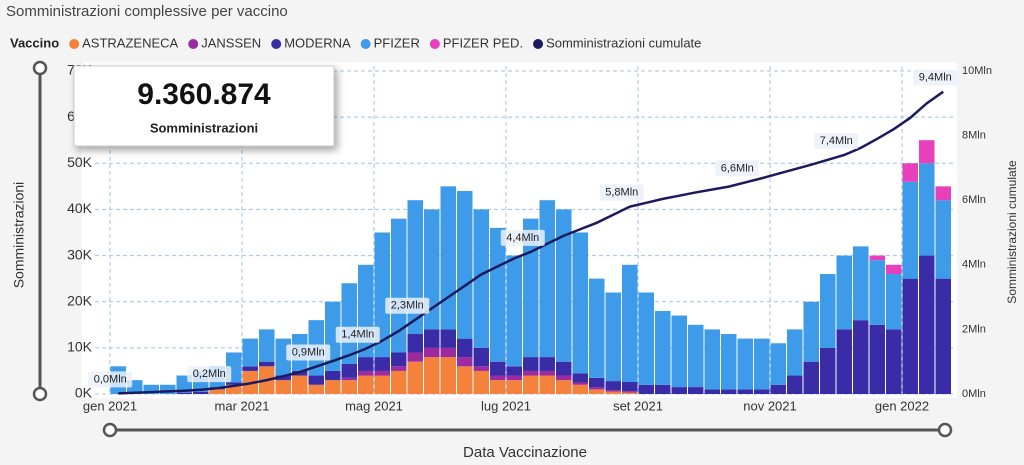 This screenshot has height=465, width=1024. I want to click on legend-item: PFIZER, so click(390, 42).